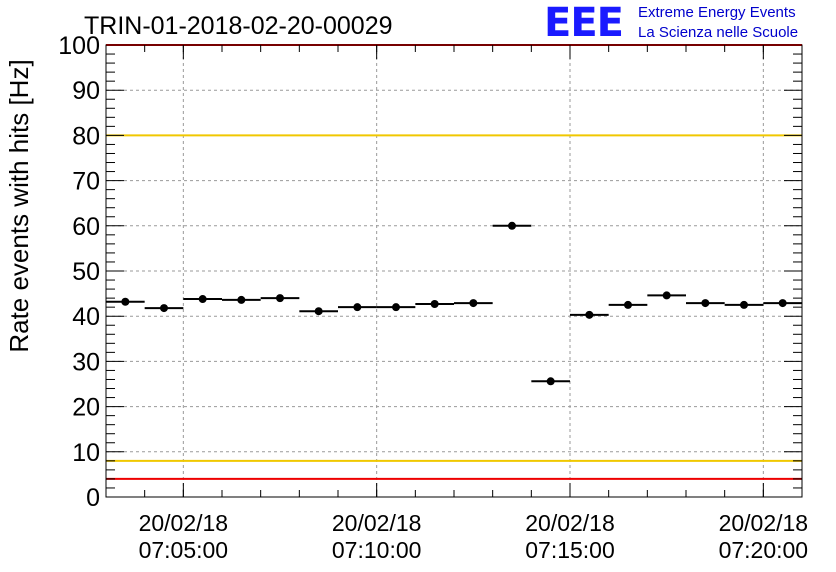 The width and height of the screenshot is (836, 572). I want to click on y-tick-label: 50, so click(86, 272).